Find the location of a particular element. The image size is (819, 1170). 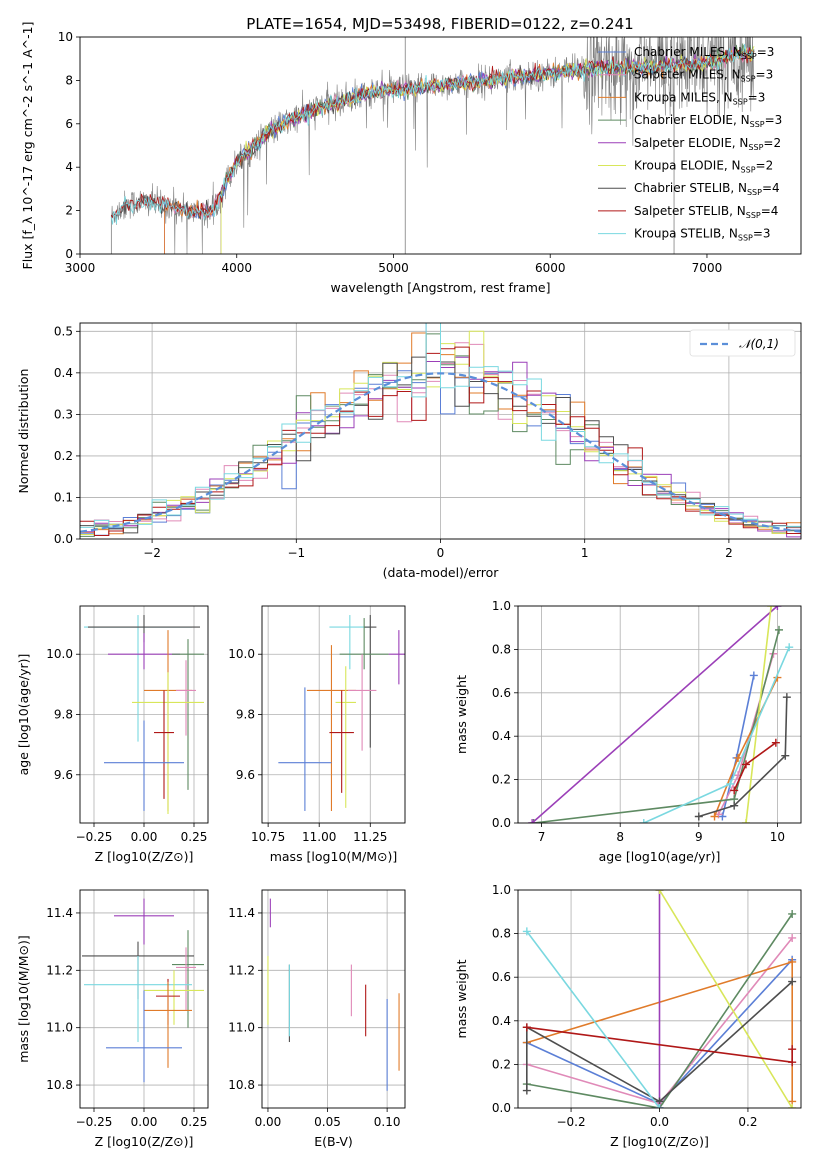

weight-line-chabrier-stelib is located at coordinates (659, 1042).